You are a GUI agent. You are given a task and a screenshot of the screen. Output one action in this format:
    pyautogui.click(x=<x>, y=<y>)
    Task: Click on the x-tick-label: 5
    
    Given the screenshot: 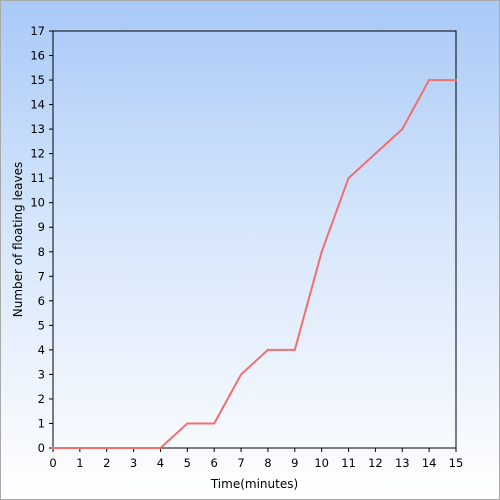 What is the action you would take?
    pyautogui.click(x=187, y=463)
    